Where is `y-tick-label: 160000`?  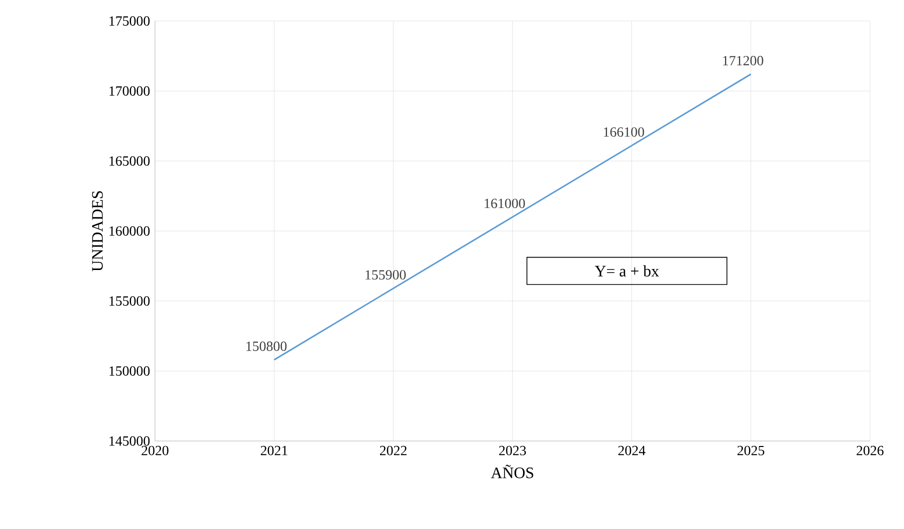
y-tick-label: 160000 is located at coordinates (130, 231).